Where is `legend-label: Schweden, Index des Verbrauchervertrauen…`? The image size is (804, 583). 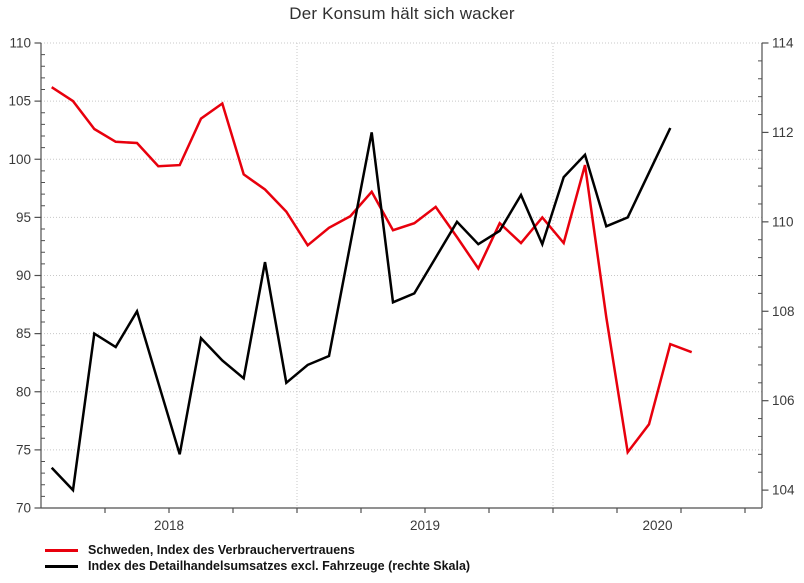 legend-label: Schweden, Index des Verbrauchervertrauen… is located at coordinates (221, 550).